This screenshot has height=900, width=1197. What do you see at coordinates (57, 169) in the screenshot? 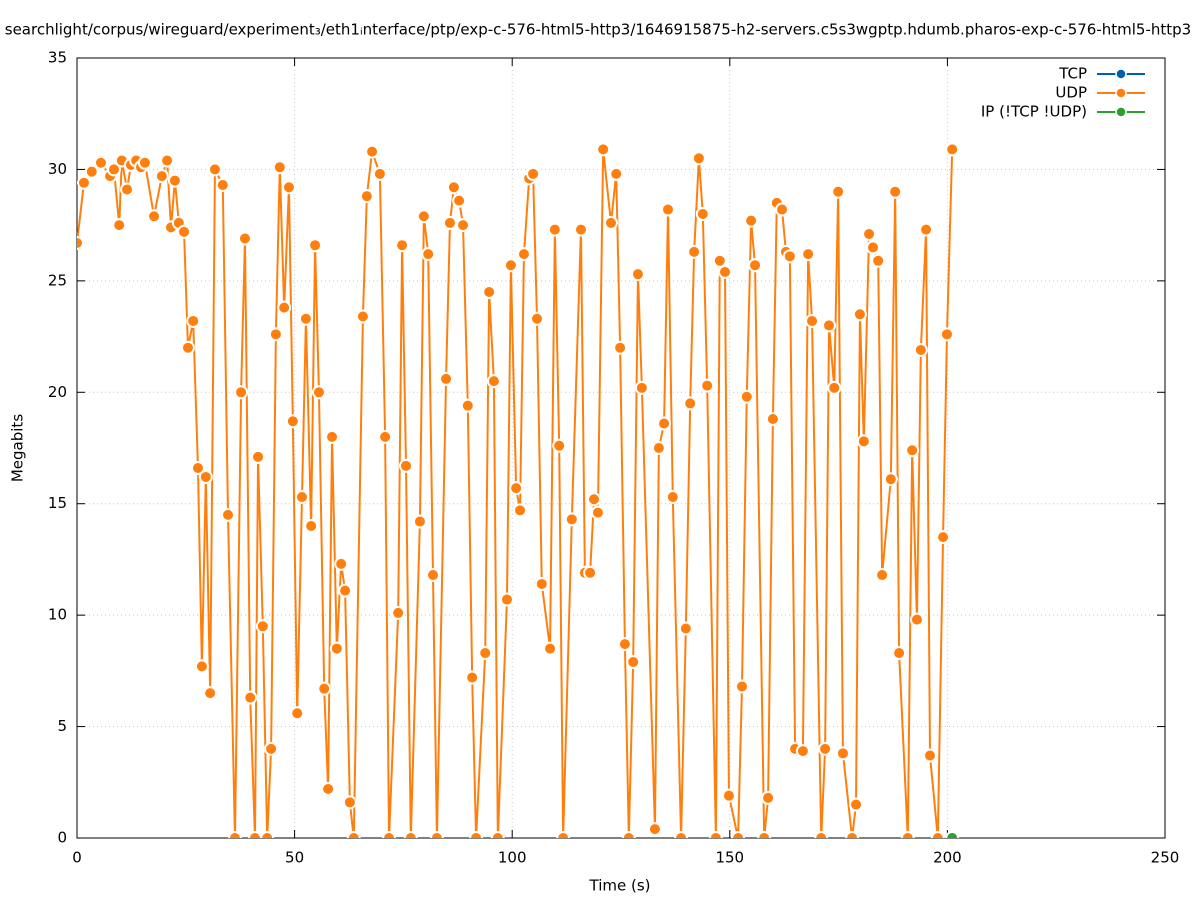
I see `y-tick-label: 30` at bounding box center [57, 169].